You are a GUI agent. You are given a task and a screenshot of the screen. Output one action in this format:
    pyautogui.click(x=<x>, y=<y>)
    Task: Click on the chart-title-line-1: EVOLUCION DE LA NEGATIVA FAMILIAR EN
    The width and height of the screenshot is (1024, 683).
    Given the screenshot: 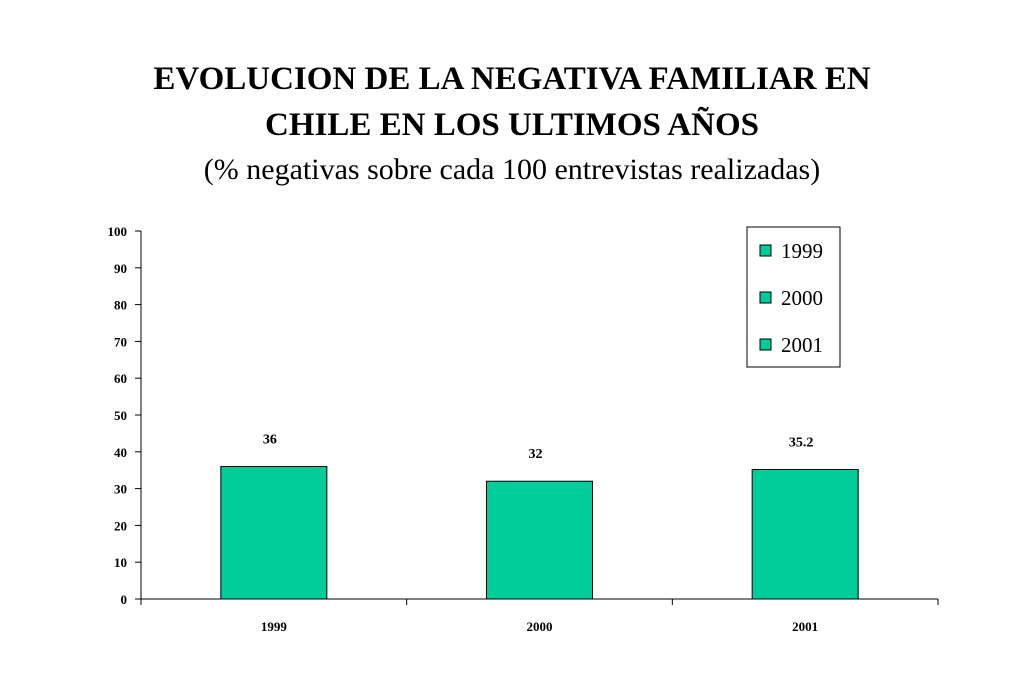 What is the action you would take?
    pyautogui.click(x=512, y=79)
    